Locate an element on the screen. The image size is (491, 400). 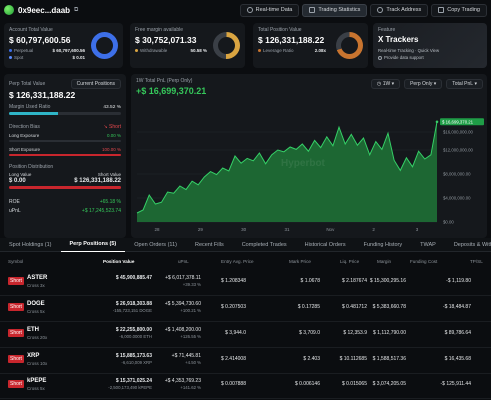
trend-down-icon: ↘ is located at coordinates (106, 127).